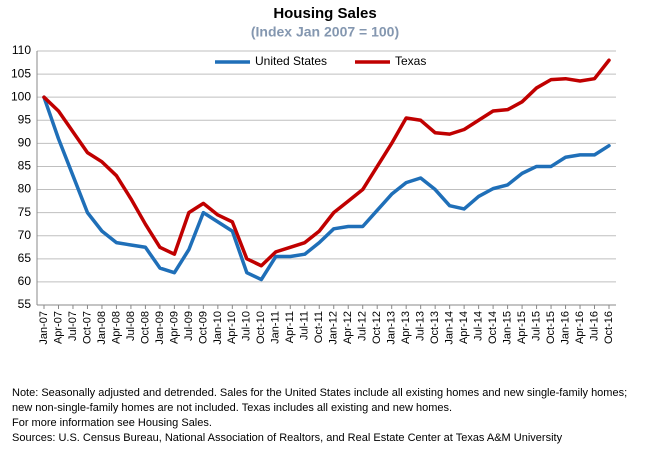 This screenshot has height=451, width=650. What do you see at coordinates (25, 281) in the screenshot?
I see `y-tick-label: 60` at bounding box center [25, 281].